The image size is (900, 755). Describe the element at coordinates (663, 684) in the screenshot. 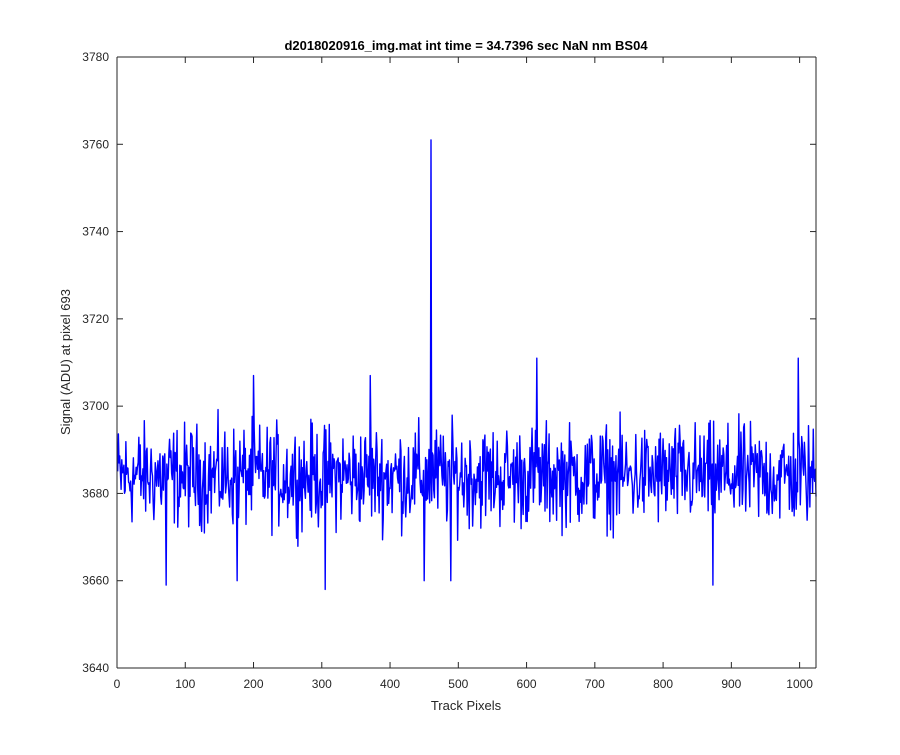

I see `x-tick-label: 800` at that location.